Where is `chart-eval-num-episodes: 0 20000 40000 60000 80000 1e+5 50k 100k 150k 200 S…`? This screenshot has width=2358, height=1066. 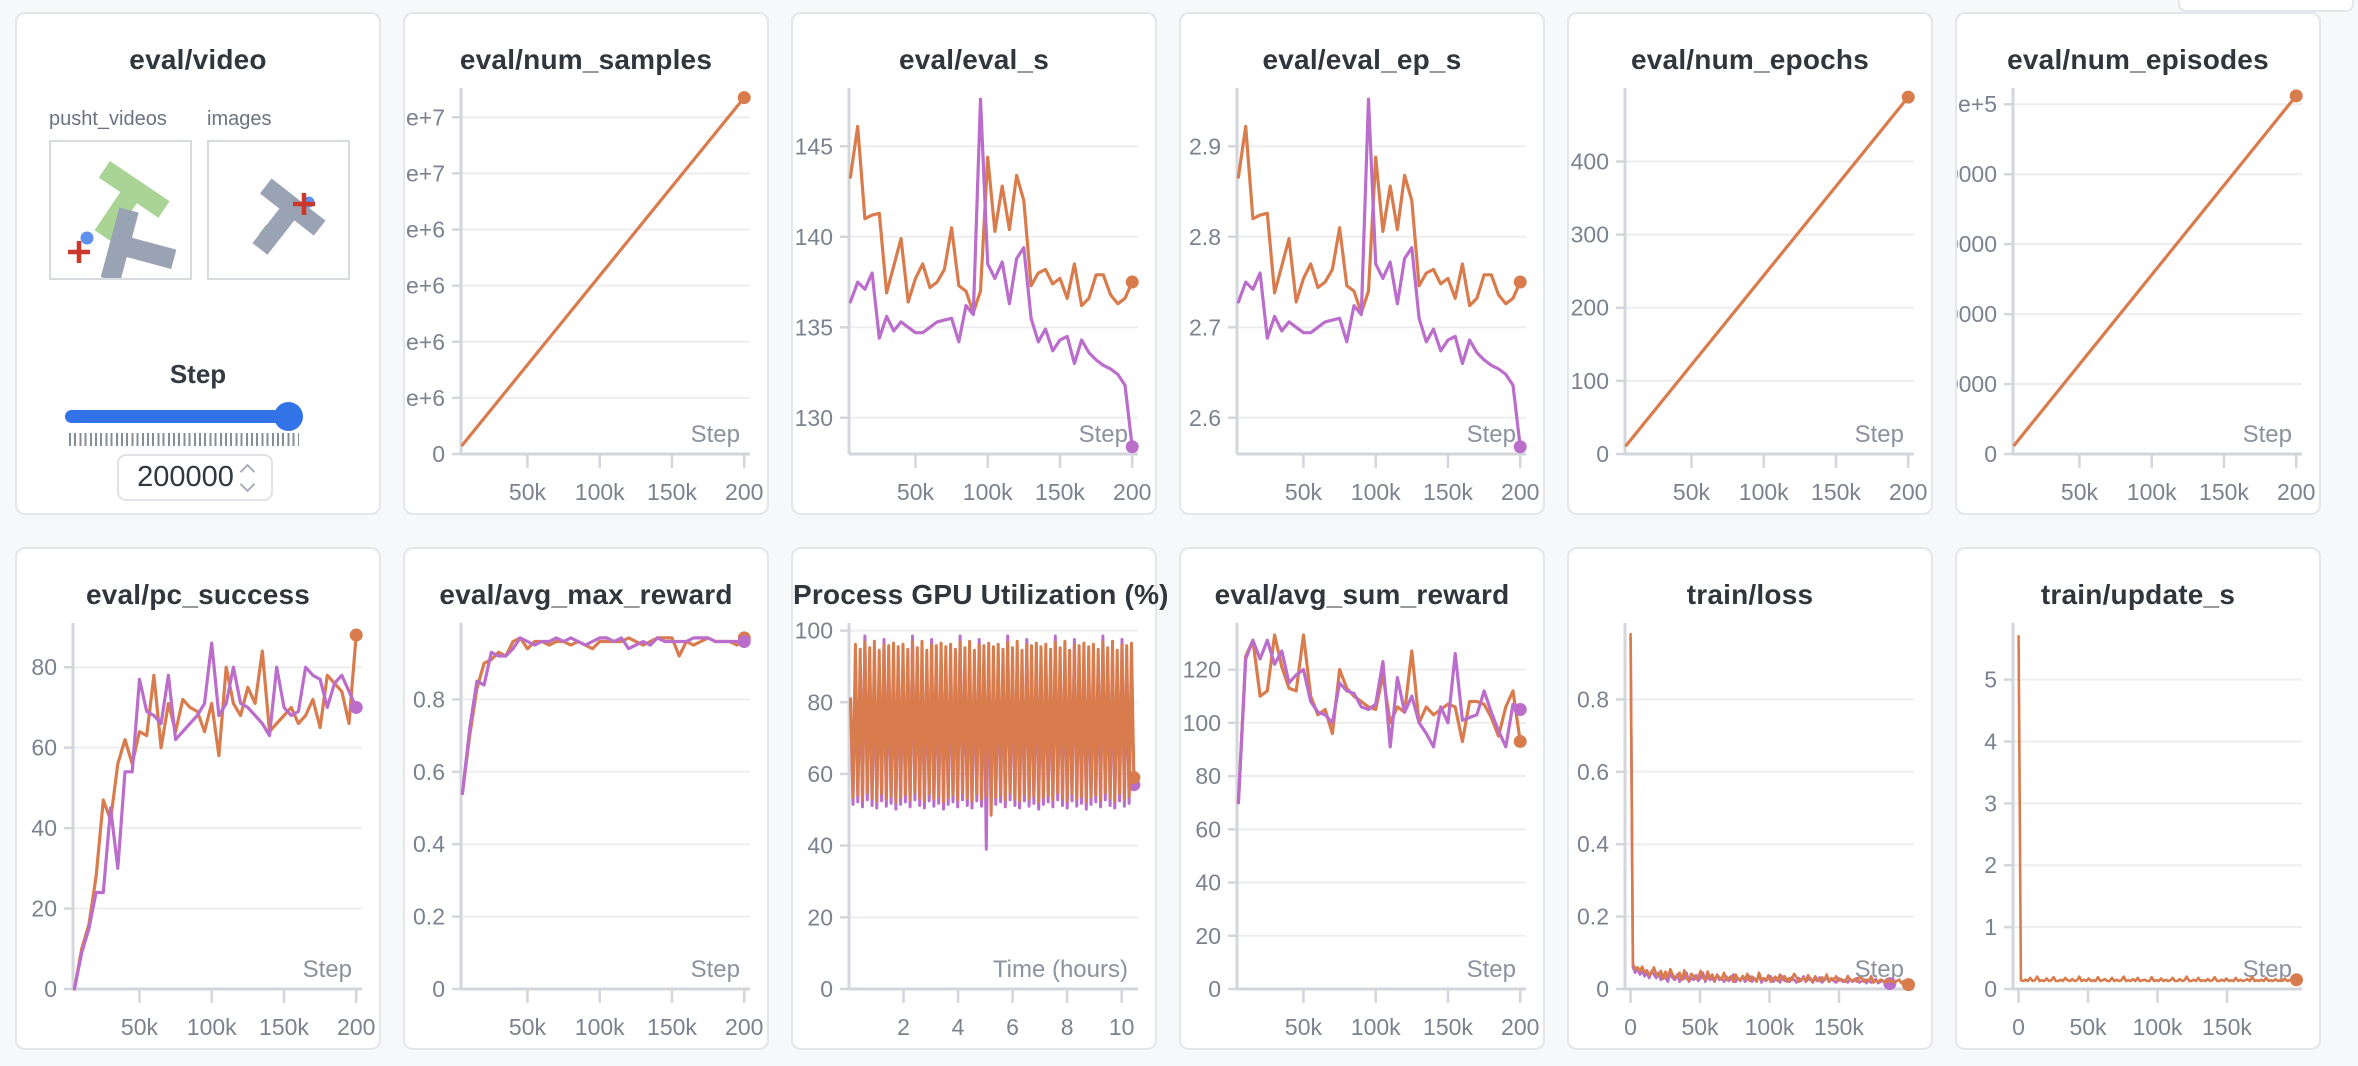 chart-eval-num-episodes: 0 20000 40000 60000 80000 1e+5 50k 100k 150k 200 S… is located at coordinates (2137, 296).